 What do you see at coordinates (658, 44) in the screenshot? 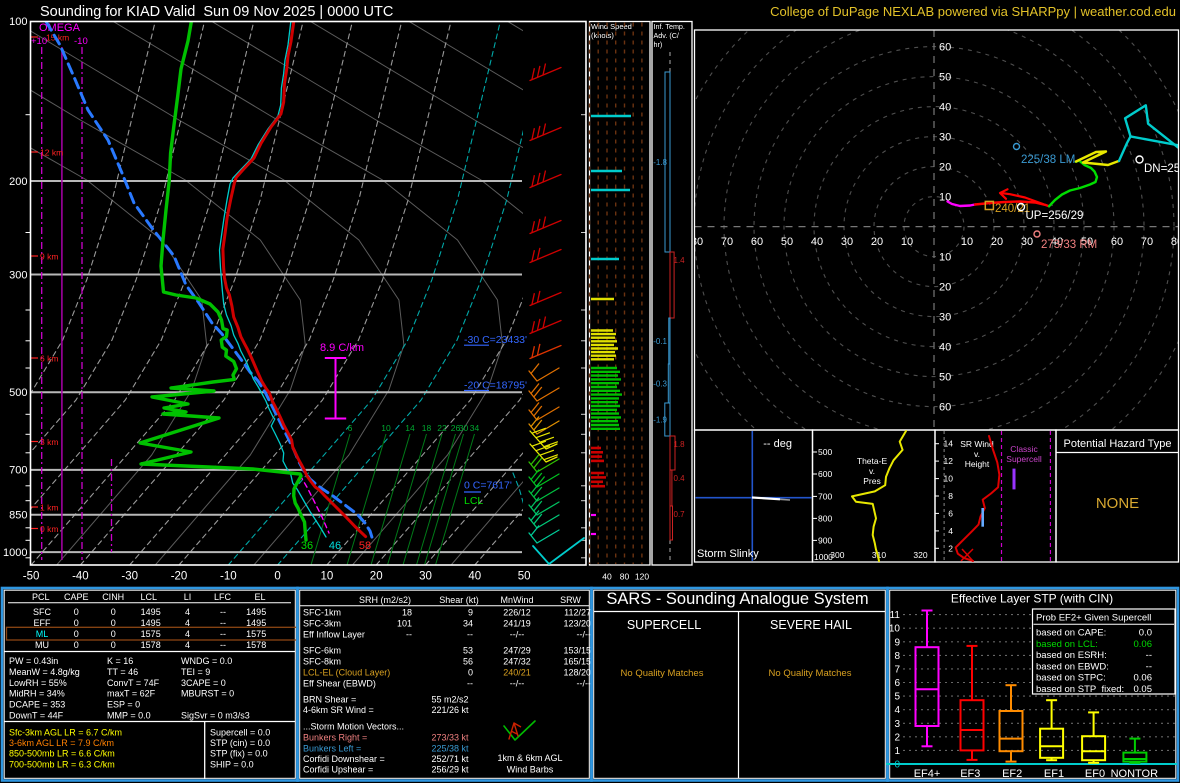
I see `svg-text: hr)` at bounding box center [658, 44].